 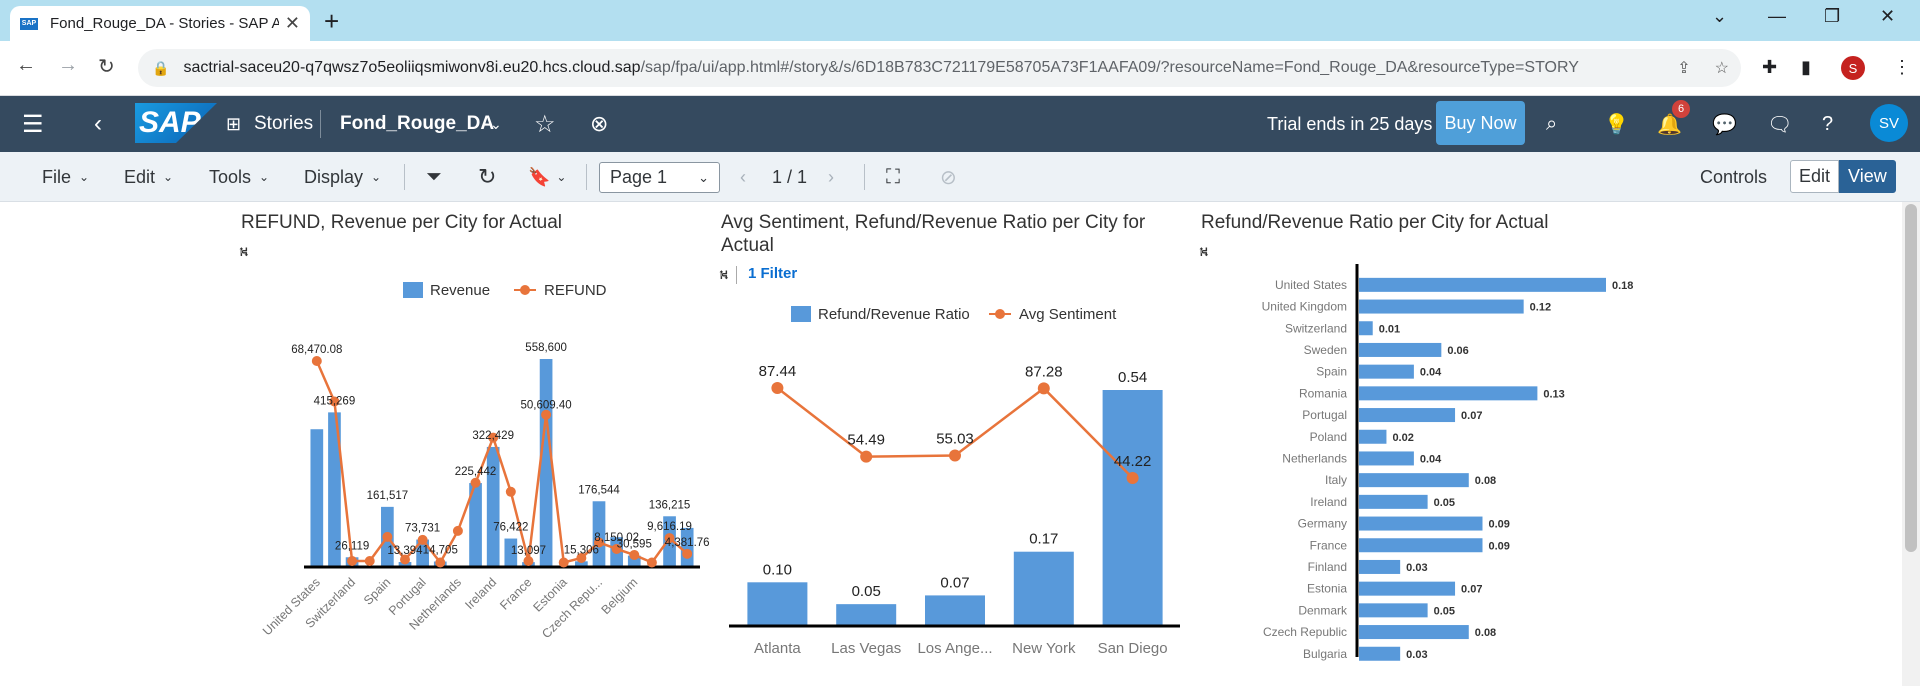 What do you see at coordinates (417, 123) in the screenshot?
I see `story-name: Fond_Rouge_DA` at bounding box center [417, 123].